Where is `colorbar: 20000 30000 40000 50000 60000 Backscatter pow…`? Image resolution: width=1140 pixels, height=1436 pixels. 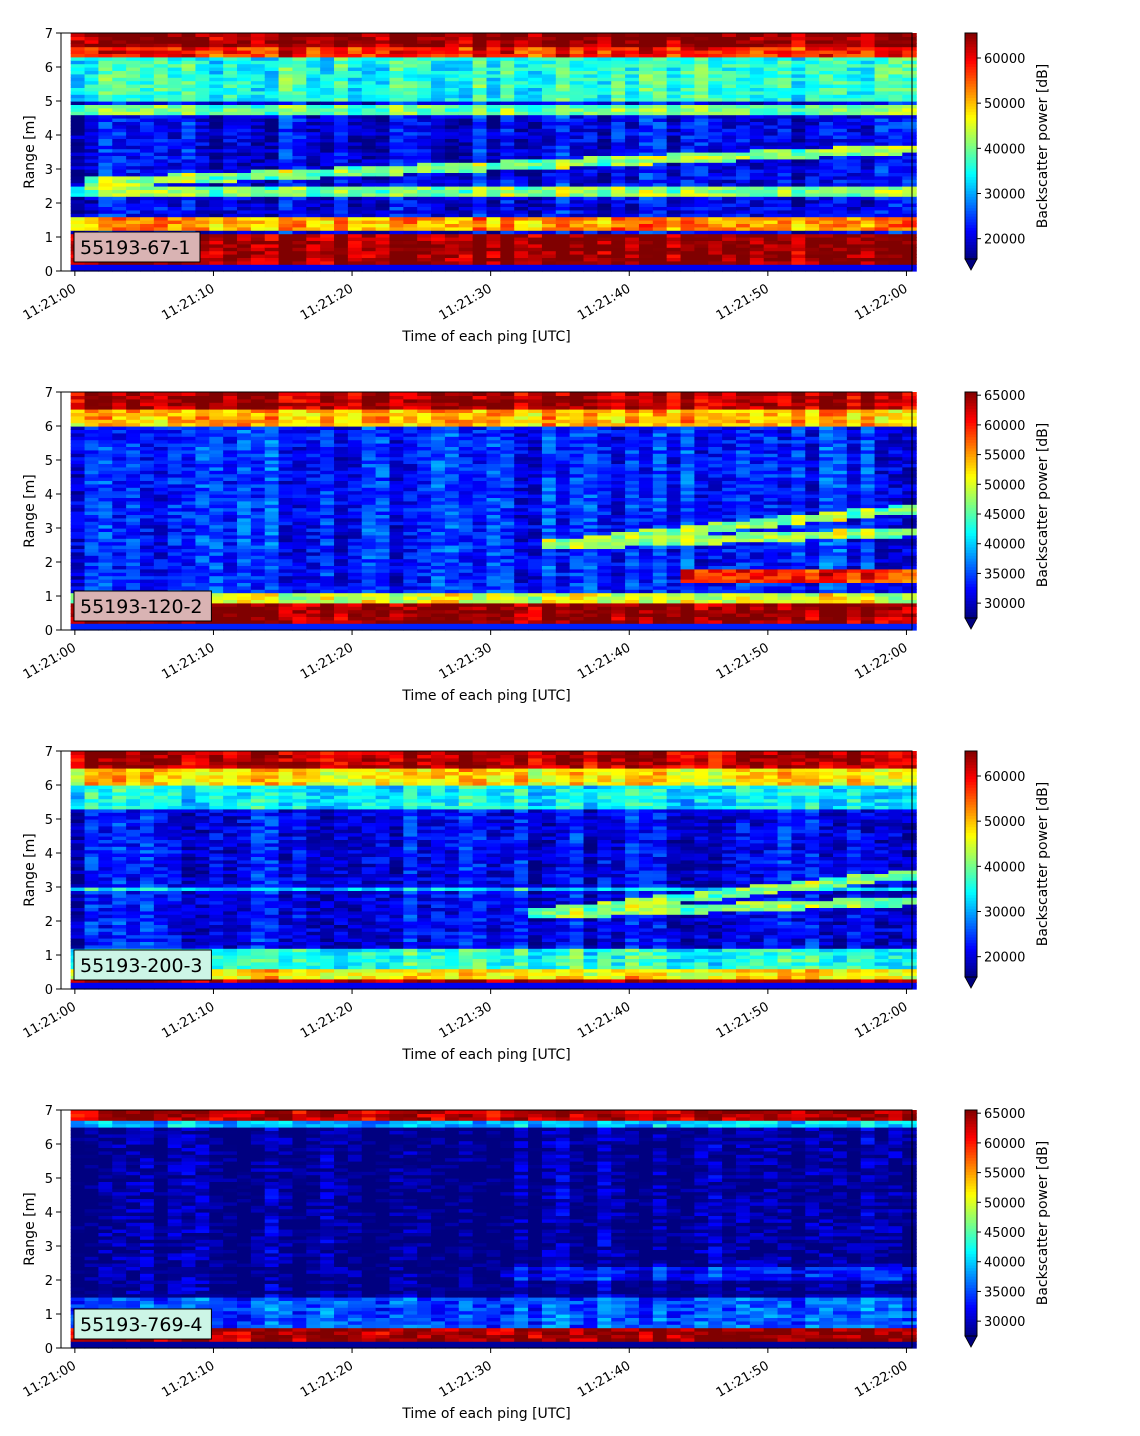
colorbar: 20000 30000 40000 50000 60000 Backscatter pow… is located at coordinates (1007, 151).